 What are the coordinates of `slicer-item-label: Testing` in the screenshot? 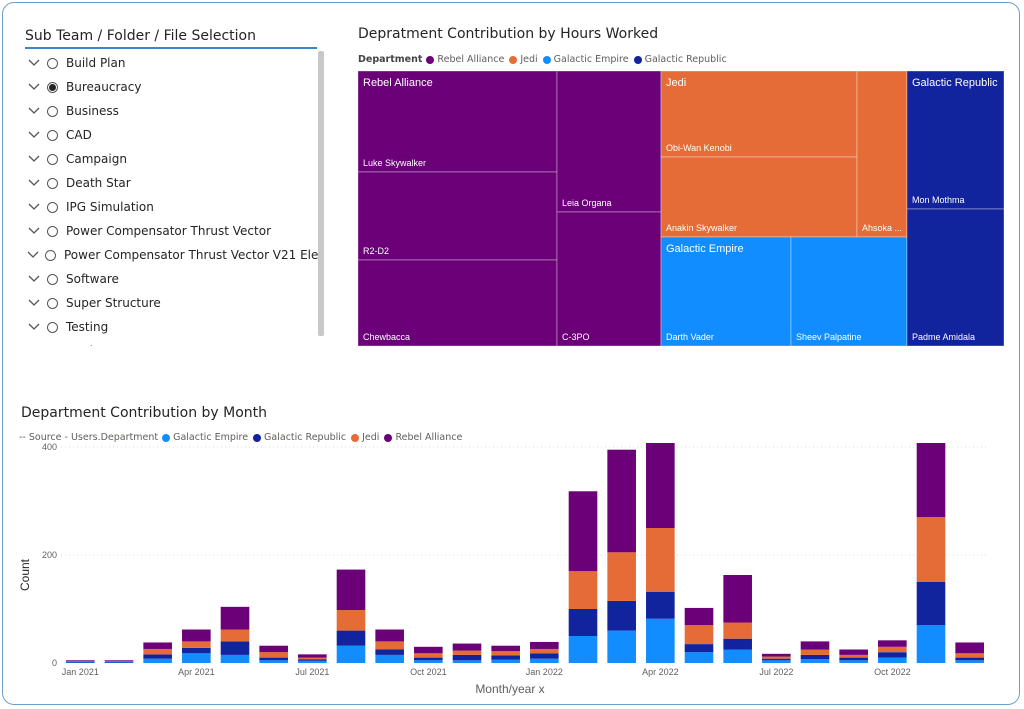 It's located at (87, 327).